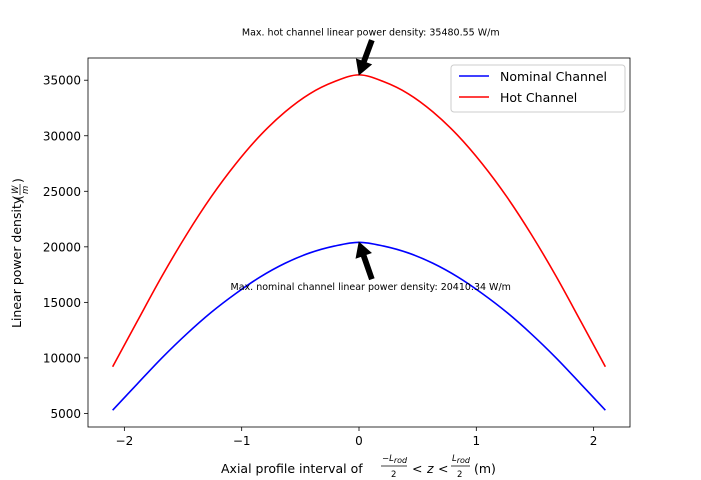 This screenshot has width=701, height=480. I want to click on x-label-sub-rod: rod, so click(401, 460).